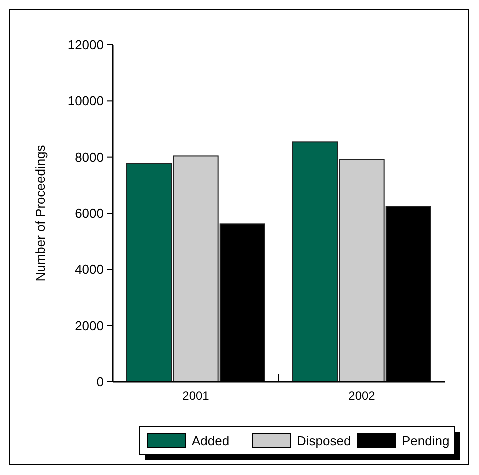  Describe the element at coordinates (86, 101) in the screenshot. I see `y-tick-label: 10000` at that location.